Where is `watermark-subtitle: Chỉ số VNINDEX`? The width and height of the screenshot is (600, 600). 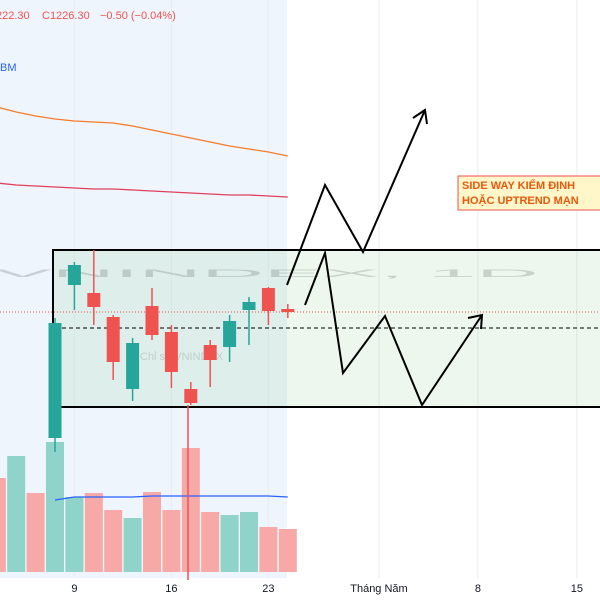
watermark-subtitle: Chỉ số VNINDEX is located at coordinates (182, 357).